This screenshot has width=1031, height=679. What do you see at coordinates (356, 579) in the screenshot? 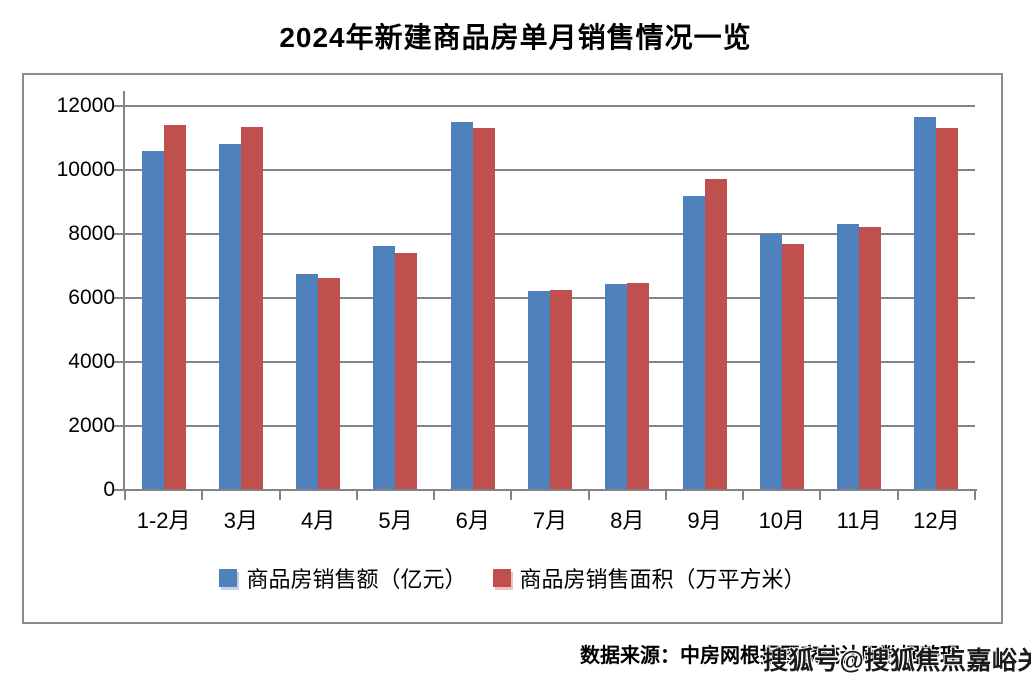
I see `legend-label-sales-amount: 商品房销售额（亿元）` at bounding box center [356, 579].